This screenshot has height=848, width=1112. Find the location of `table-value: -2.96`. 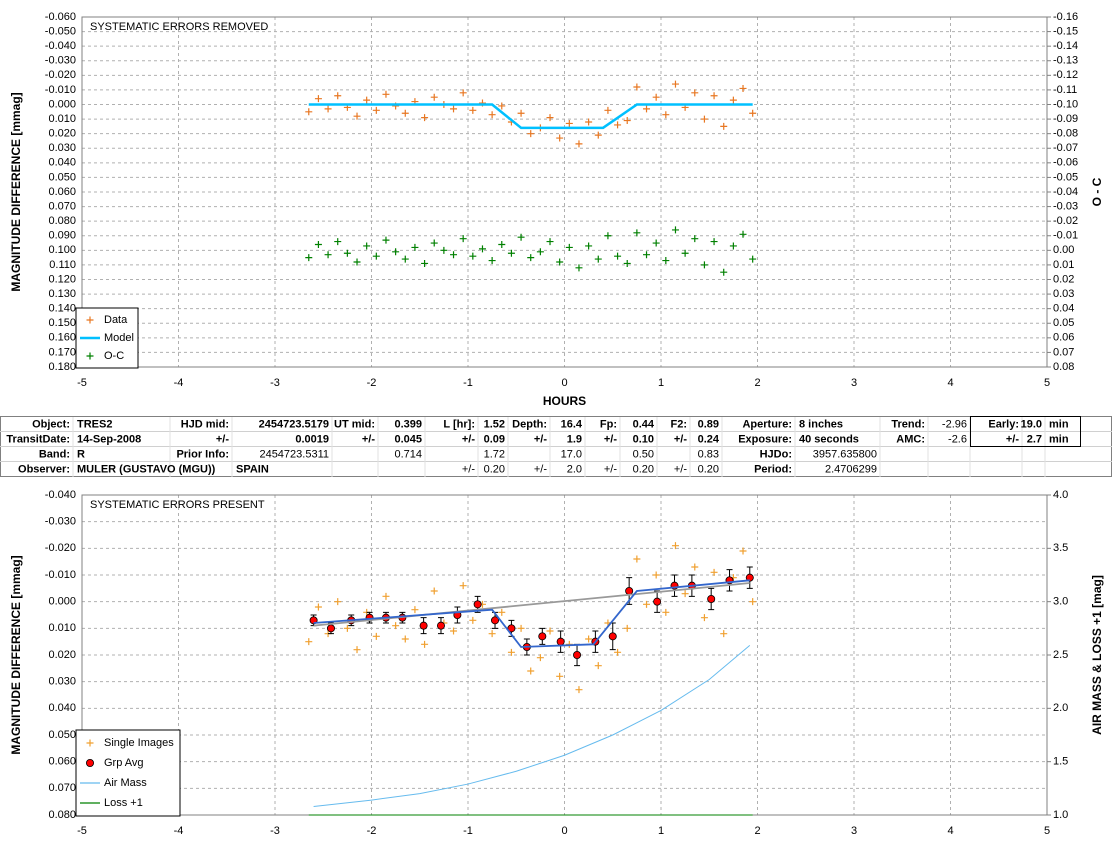

table-value: -2.96 is located at coordinates (954, 424).